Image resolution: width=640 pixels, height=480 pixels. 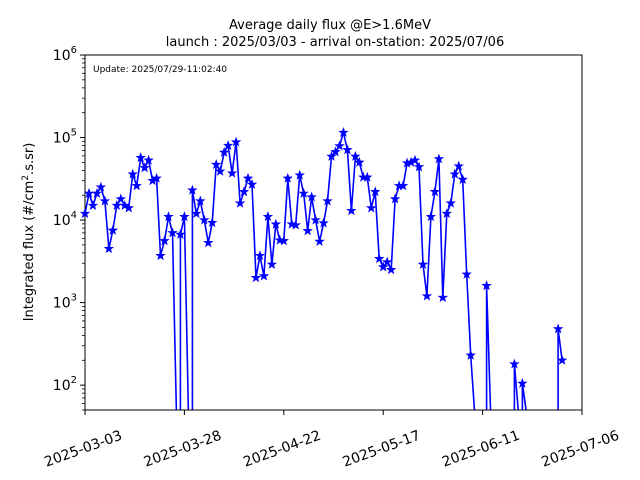 I want to click on y-axis-label-tail: .s.sr), so click(x=29, y=159).